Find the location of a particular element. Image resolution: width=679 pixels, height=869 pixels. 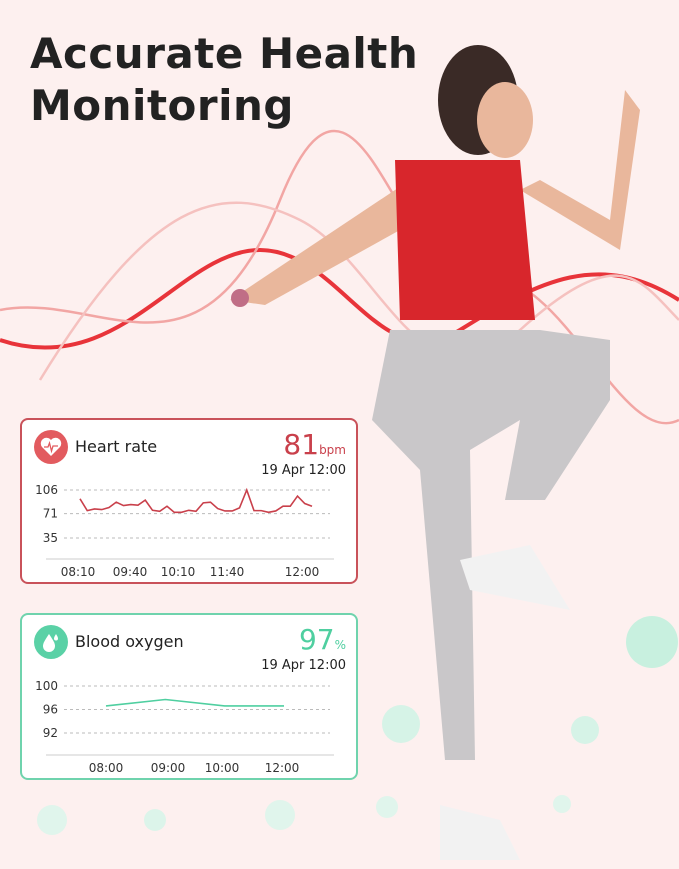

x-tick-label: 09:00 is located at coordinates (168, 768).